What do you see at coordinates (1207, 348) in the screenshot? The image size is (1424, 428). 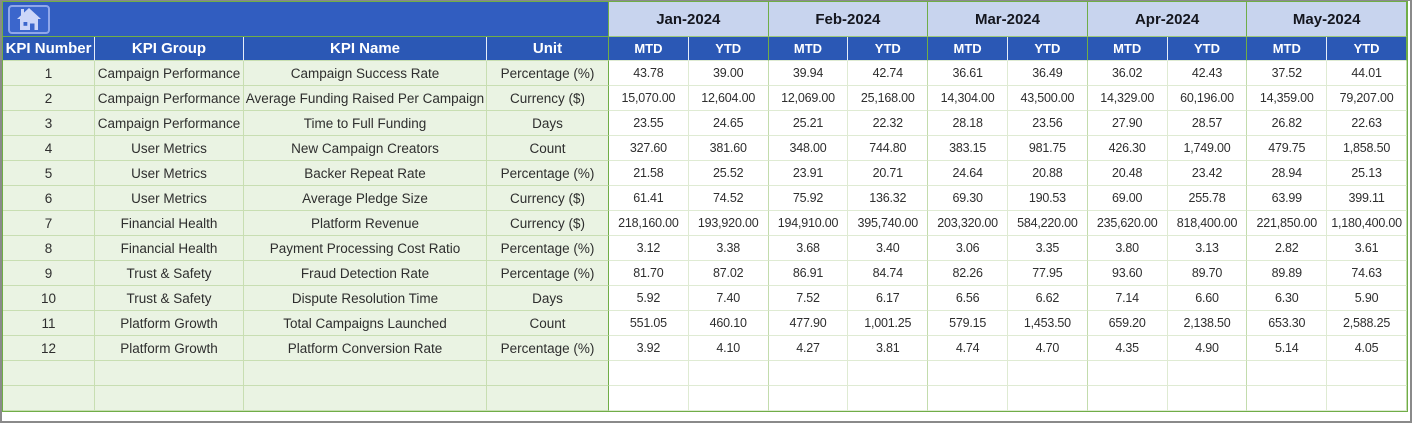 I see `cell-value: 4.90` at bounding box center [1207, 348].